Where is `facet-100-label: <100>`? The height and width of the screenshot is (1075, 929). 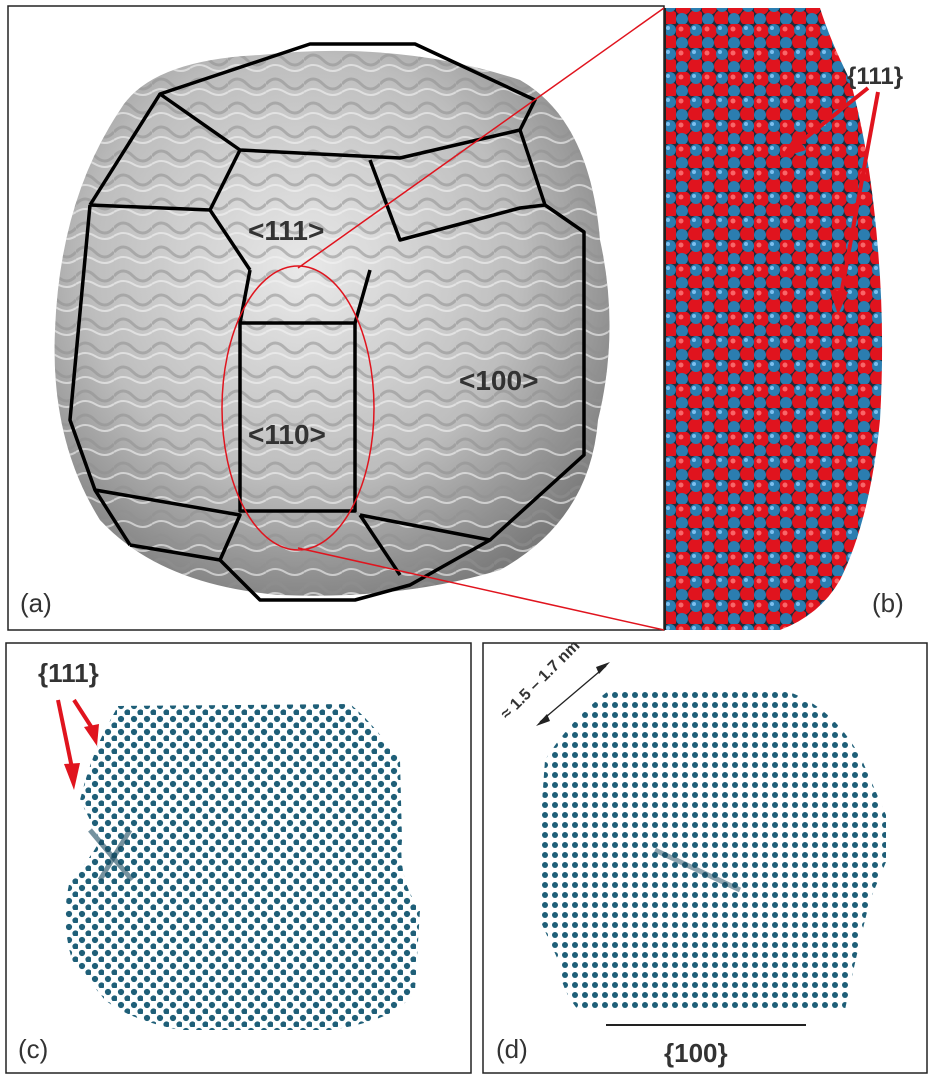
facet-100-label: <100> is located at coordinates (498, 380).